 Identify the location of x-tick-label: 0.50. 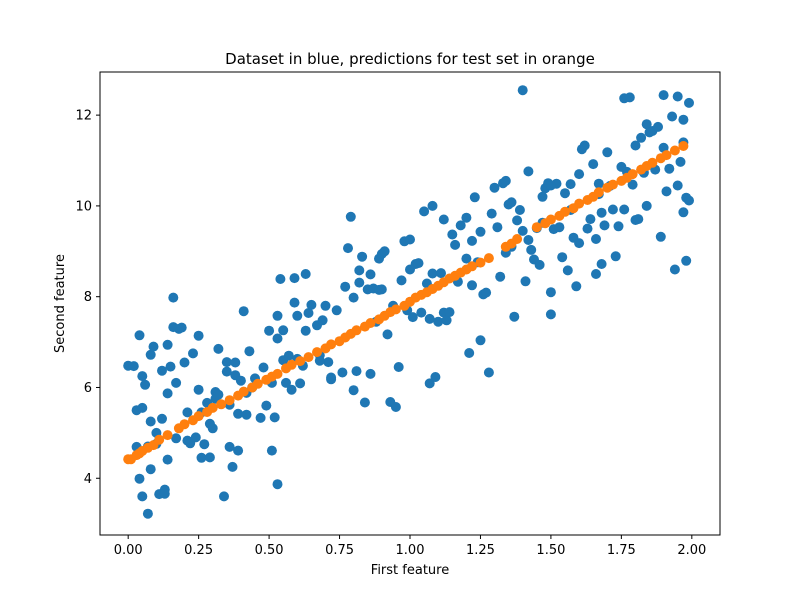
(269, 550).